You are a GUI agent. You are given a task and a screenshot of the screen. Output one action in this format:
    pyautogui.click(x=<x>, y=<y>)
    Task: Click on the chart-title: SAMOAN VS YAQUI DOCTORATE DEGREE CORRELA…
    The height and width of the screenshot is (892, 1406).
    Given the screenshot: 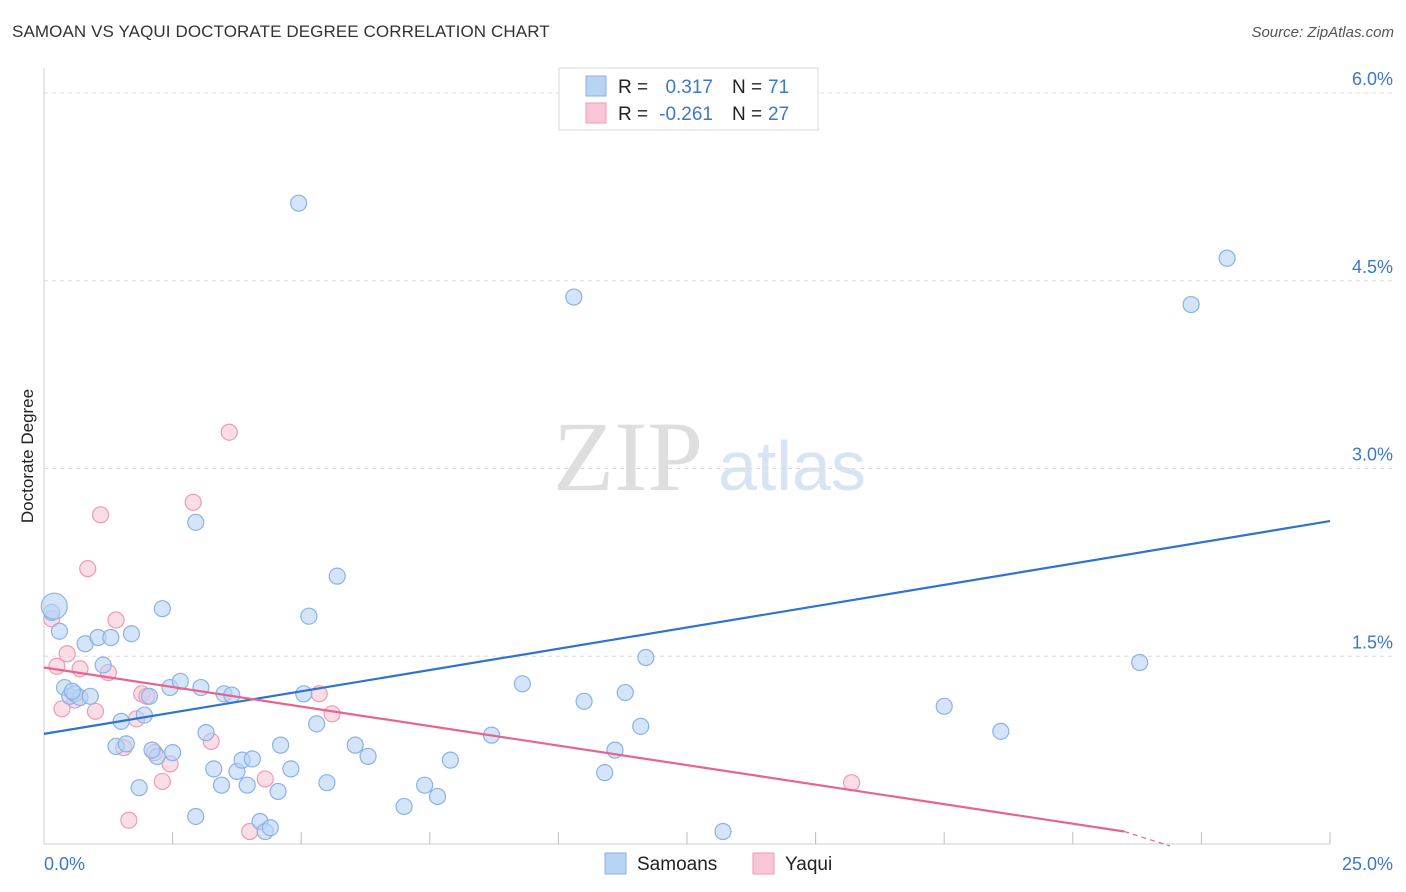 What is the action you would take?
    pyautogui.click(x=281, y=31)
    